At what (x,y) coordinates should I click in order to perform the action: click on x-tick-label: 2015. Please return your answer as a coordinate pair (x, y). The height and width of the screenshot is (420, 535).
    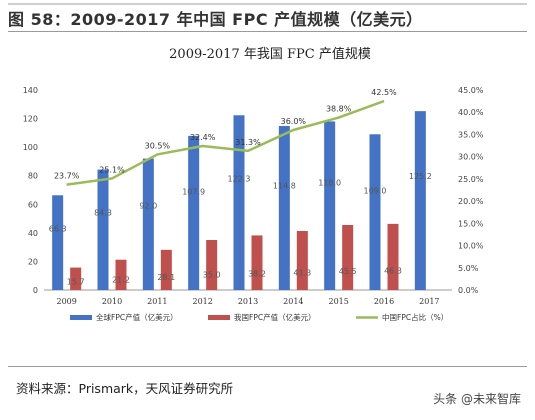
    Looking at the image, I should click on (338, 301).